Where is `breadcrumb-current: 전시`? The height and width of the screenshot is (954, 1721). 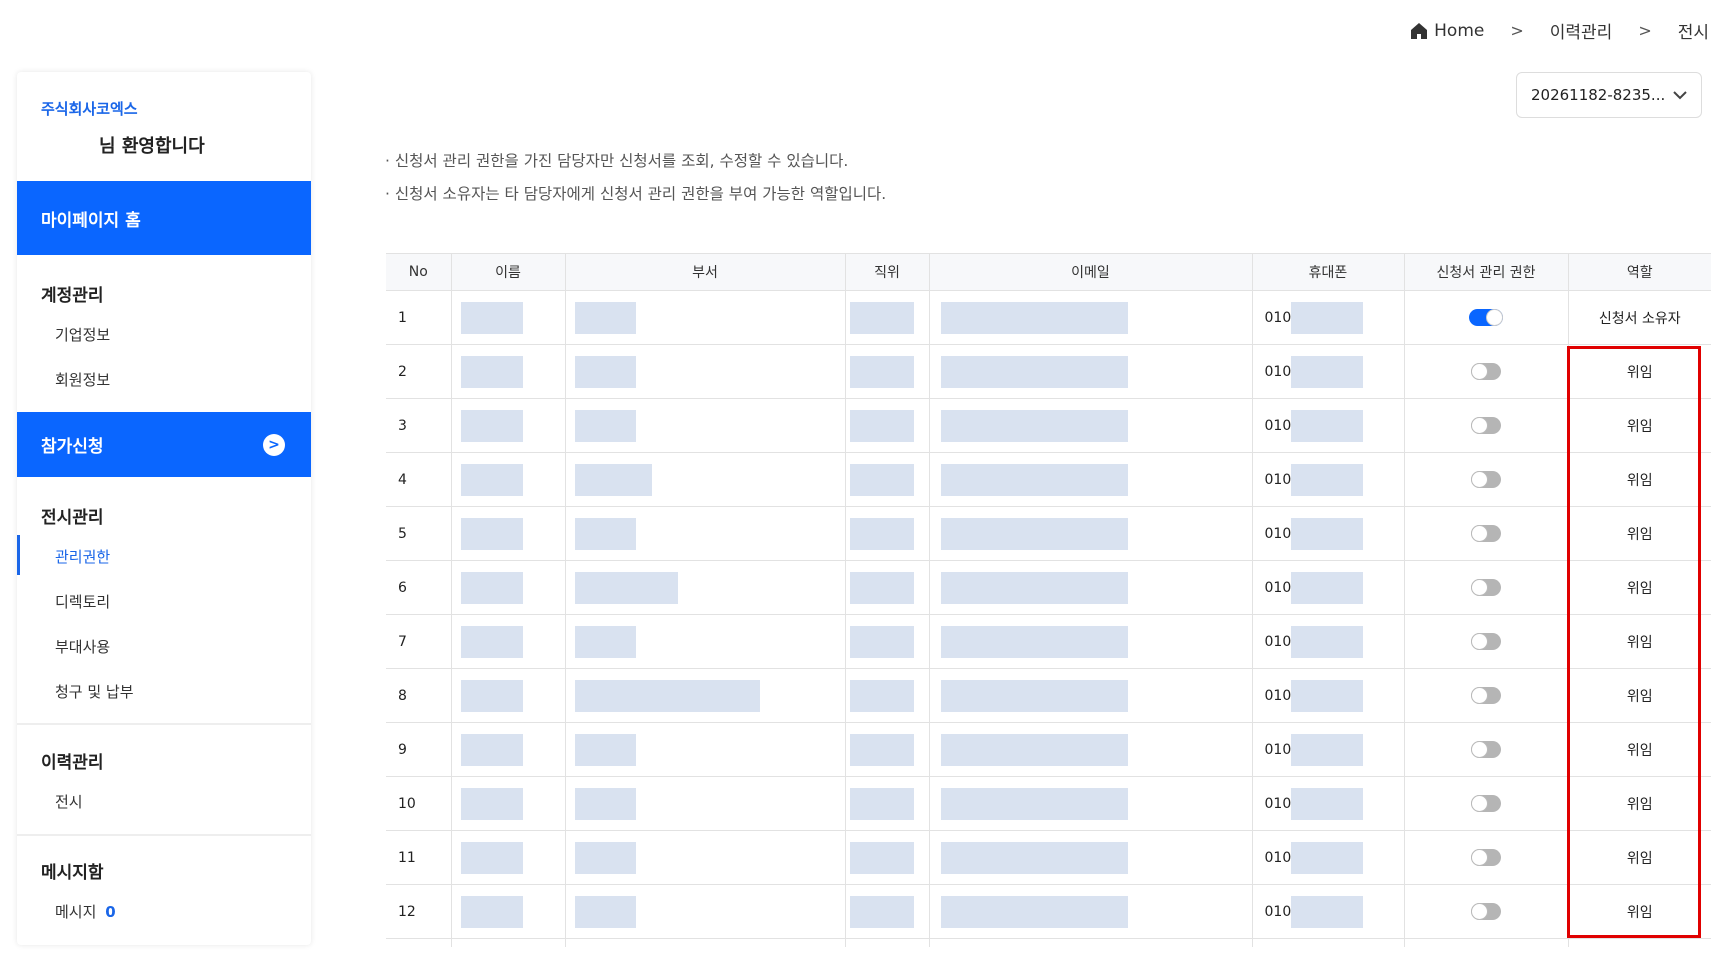
breadcrumb-current: 전시 is located at coordinates (1693, 33).